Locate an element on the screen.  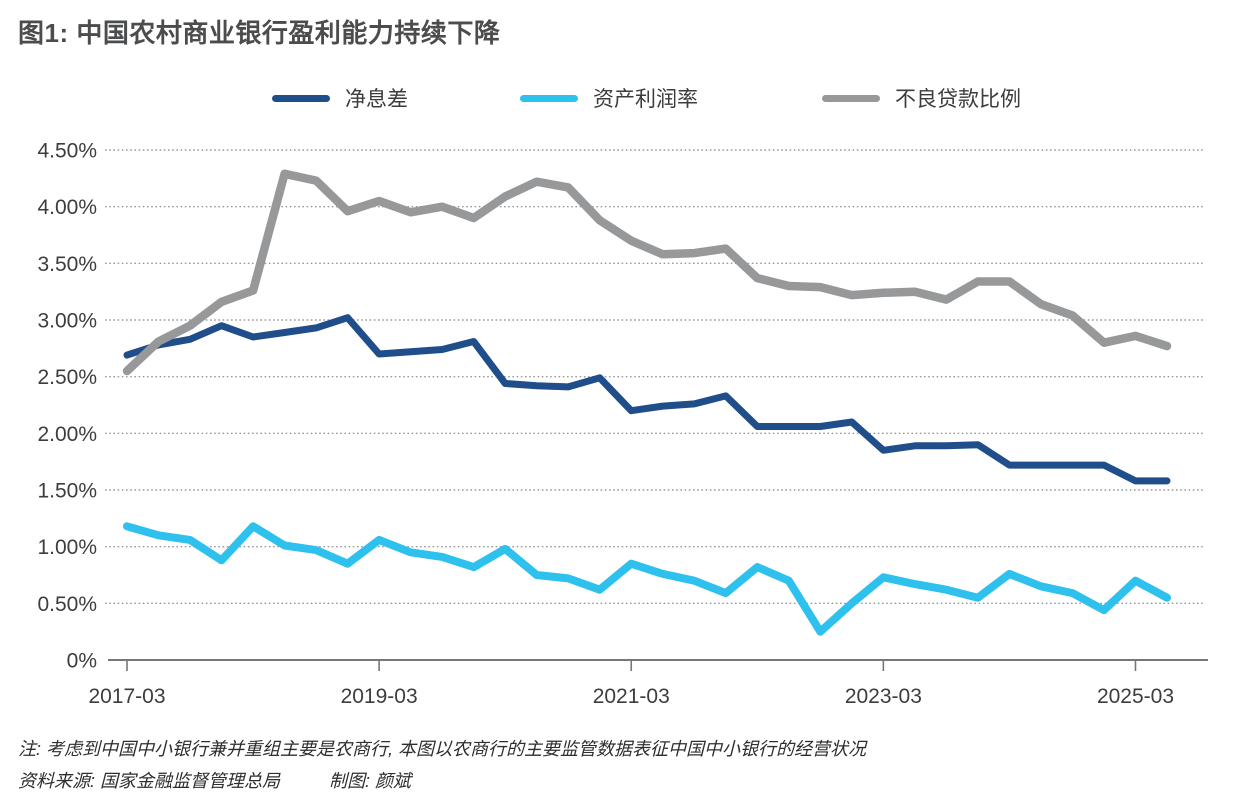
svg-text: 0% is located at coordinates (82, 661).